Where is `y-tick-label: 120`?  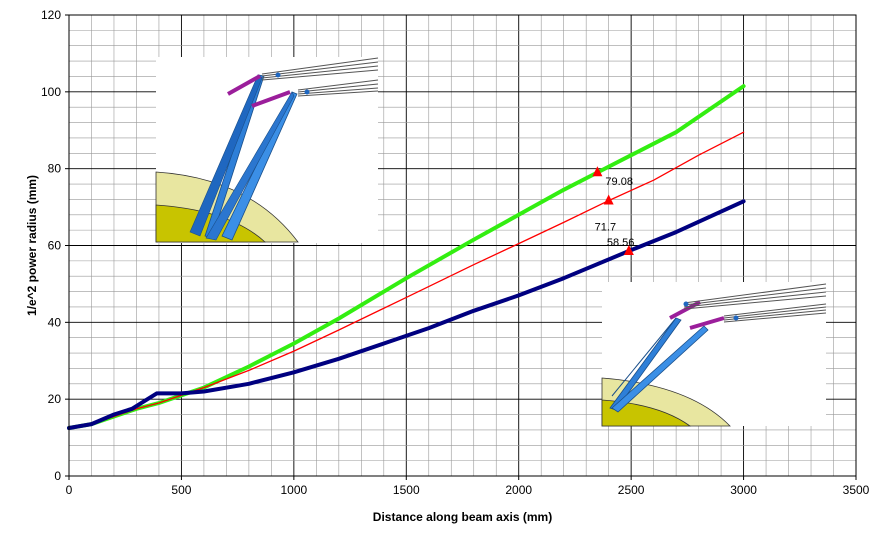
y-tick-label: 120 is located at coordinates (51, 15).